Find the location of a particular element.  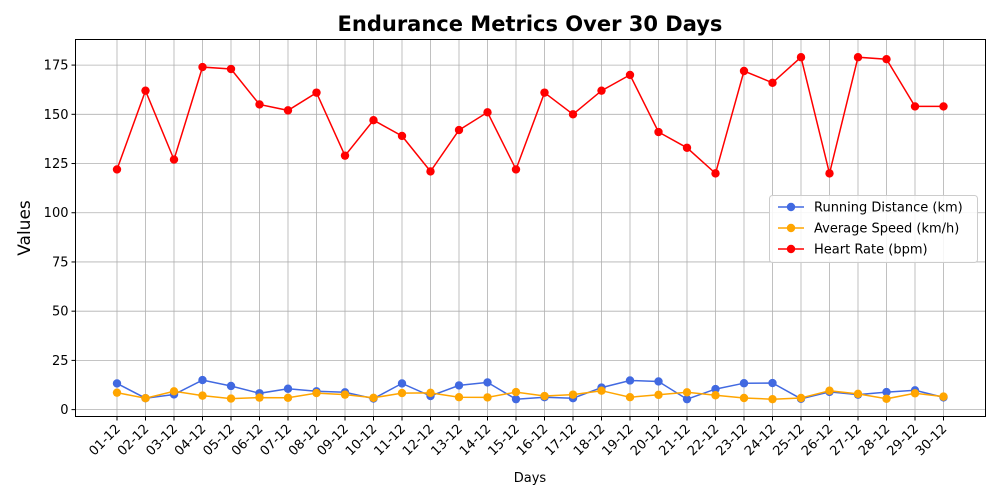

y-tick-label: 125 is located at coordinates (56, 164).